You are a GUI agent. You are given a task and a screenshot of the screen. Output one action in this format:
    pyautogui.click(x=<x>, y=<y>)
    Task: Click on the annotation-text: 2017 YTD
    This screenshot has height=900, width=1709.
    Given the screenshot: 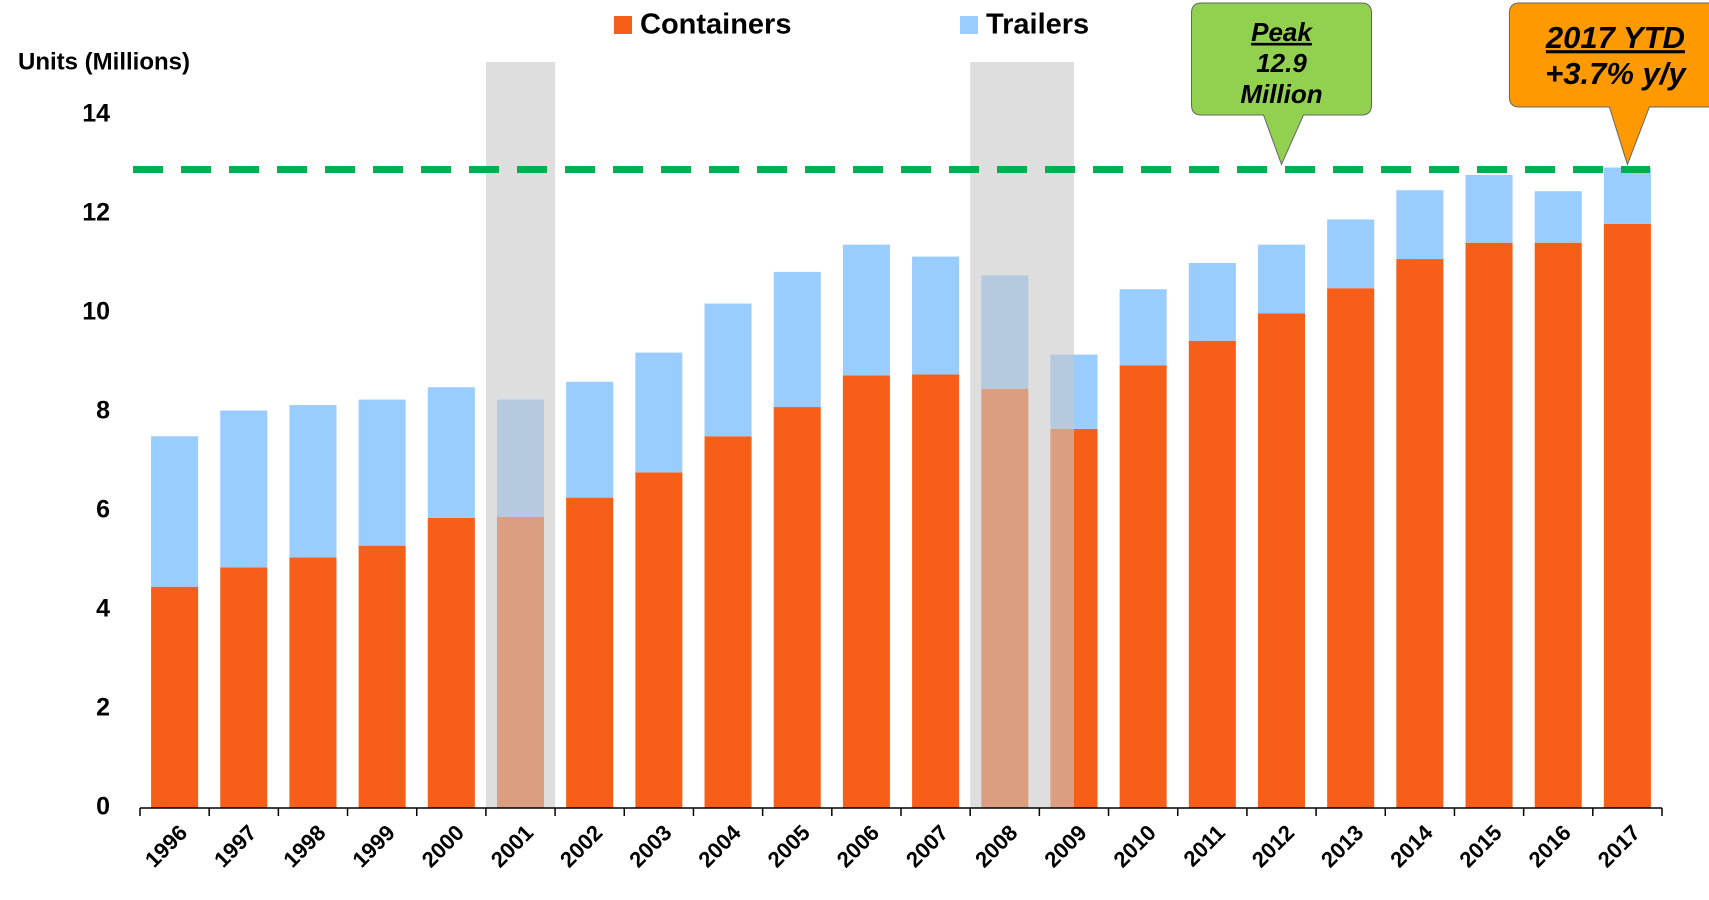 What is the action you would take?
    pyautogui.click(x=1615, y=37)
    